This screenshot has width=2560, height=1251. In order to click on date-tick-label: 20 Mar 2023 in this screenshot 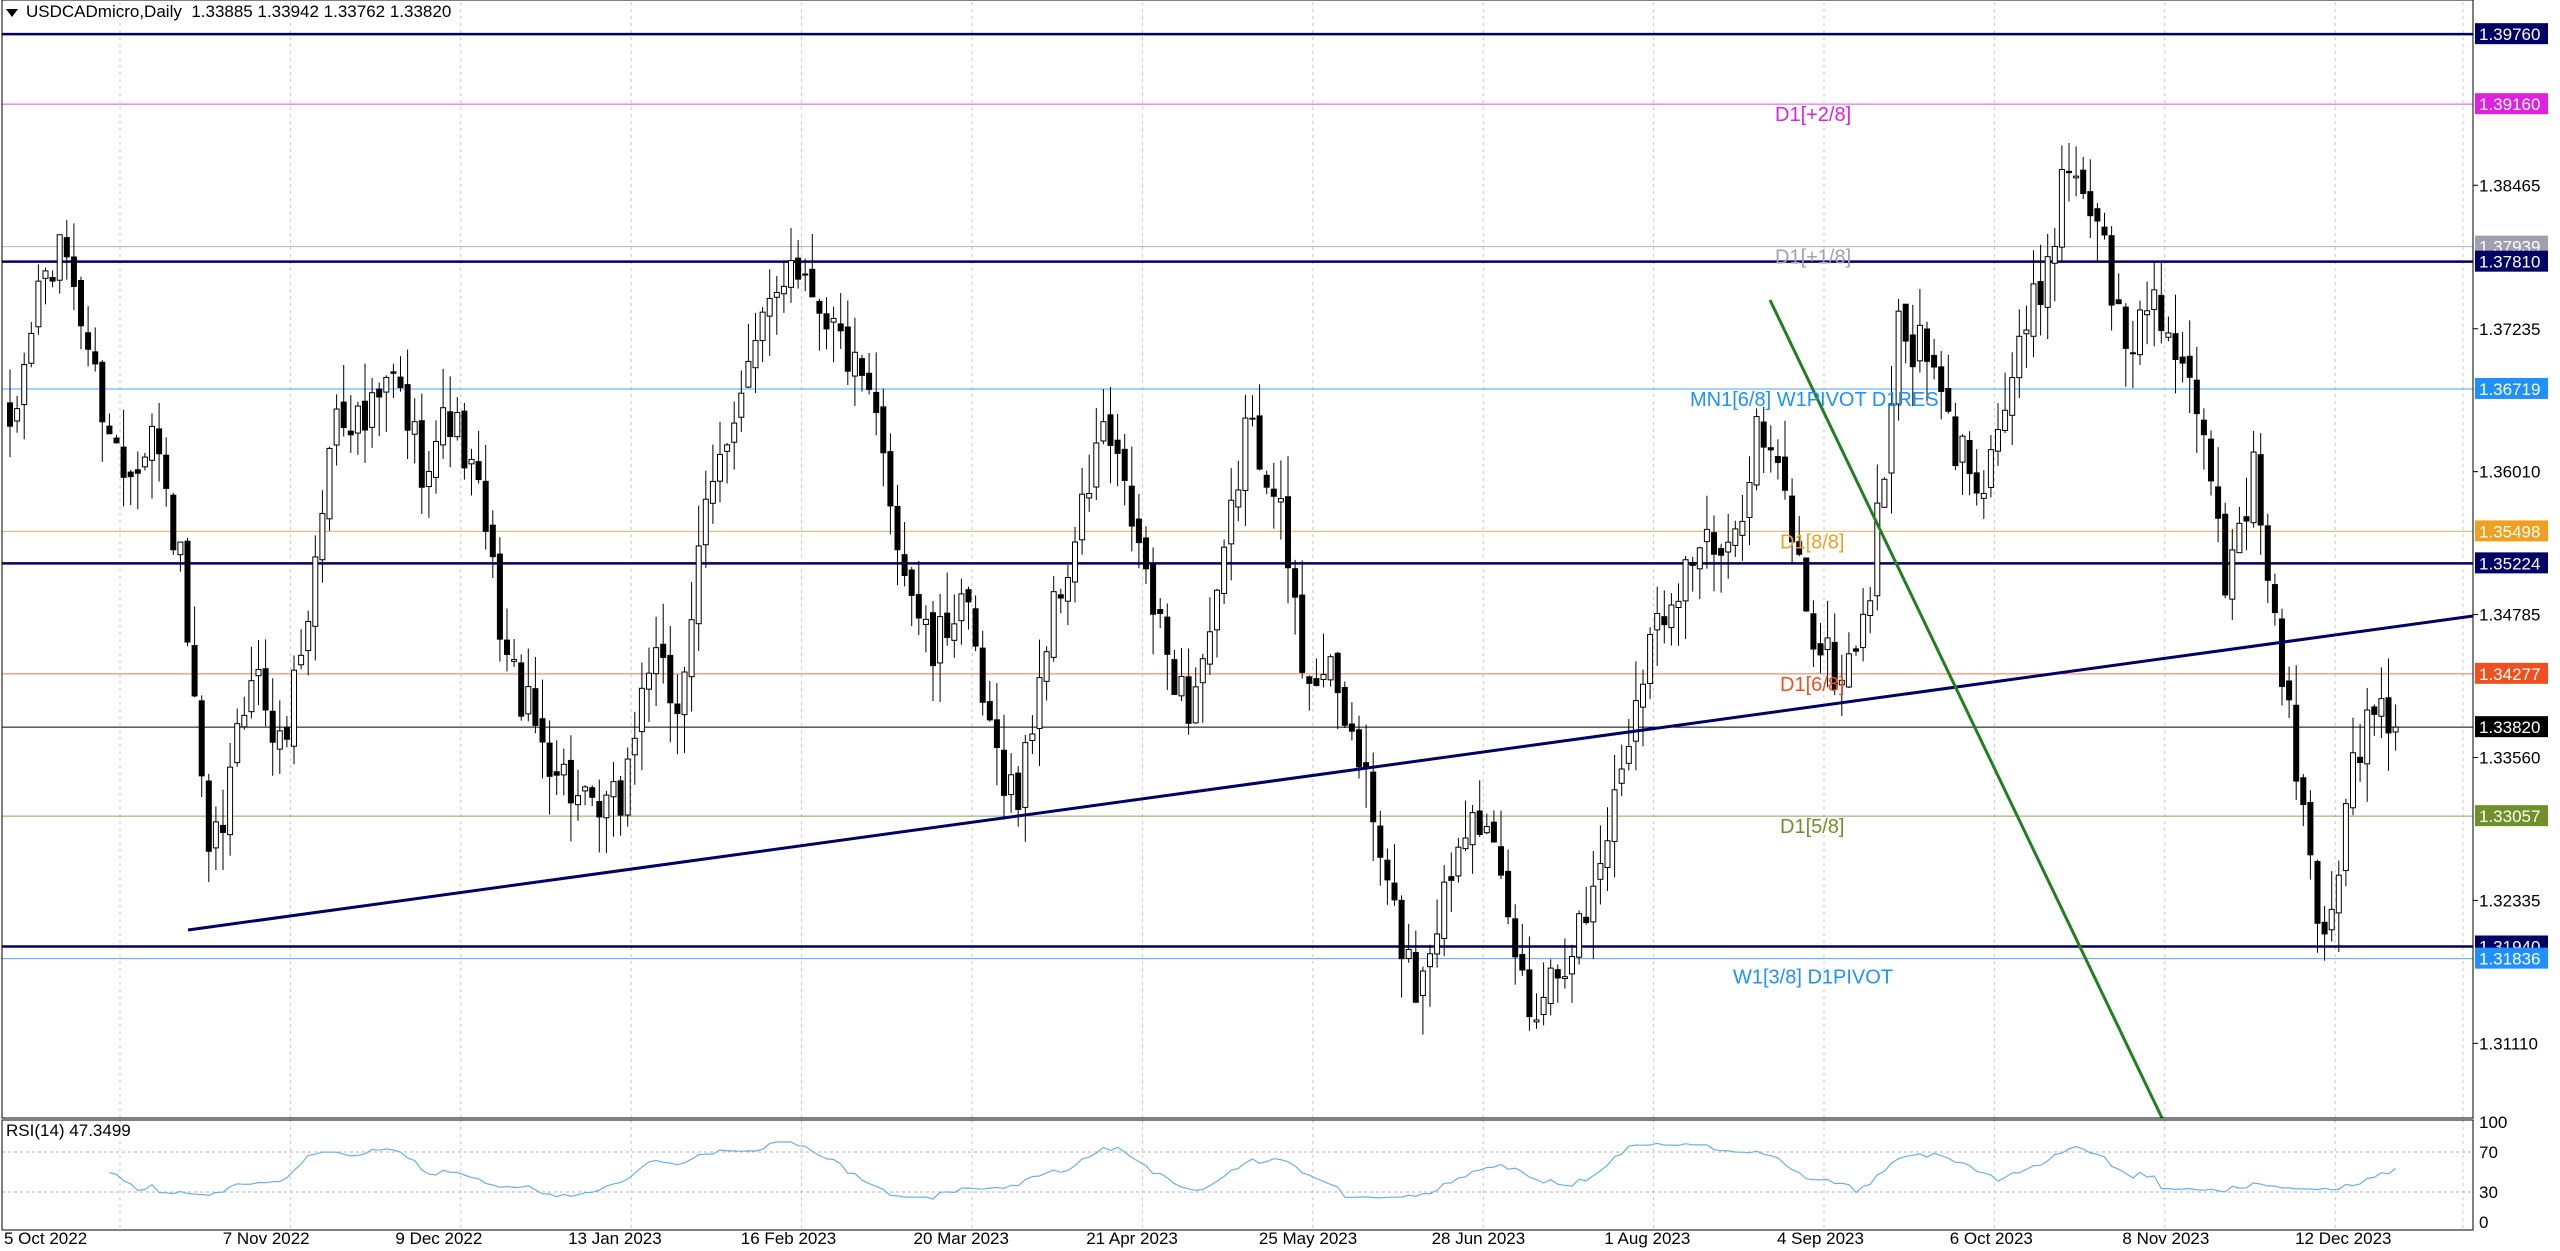, I will do `click(961, 1238)`.